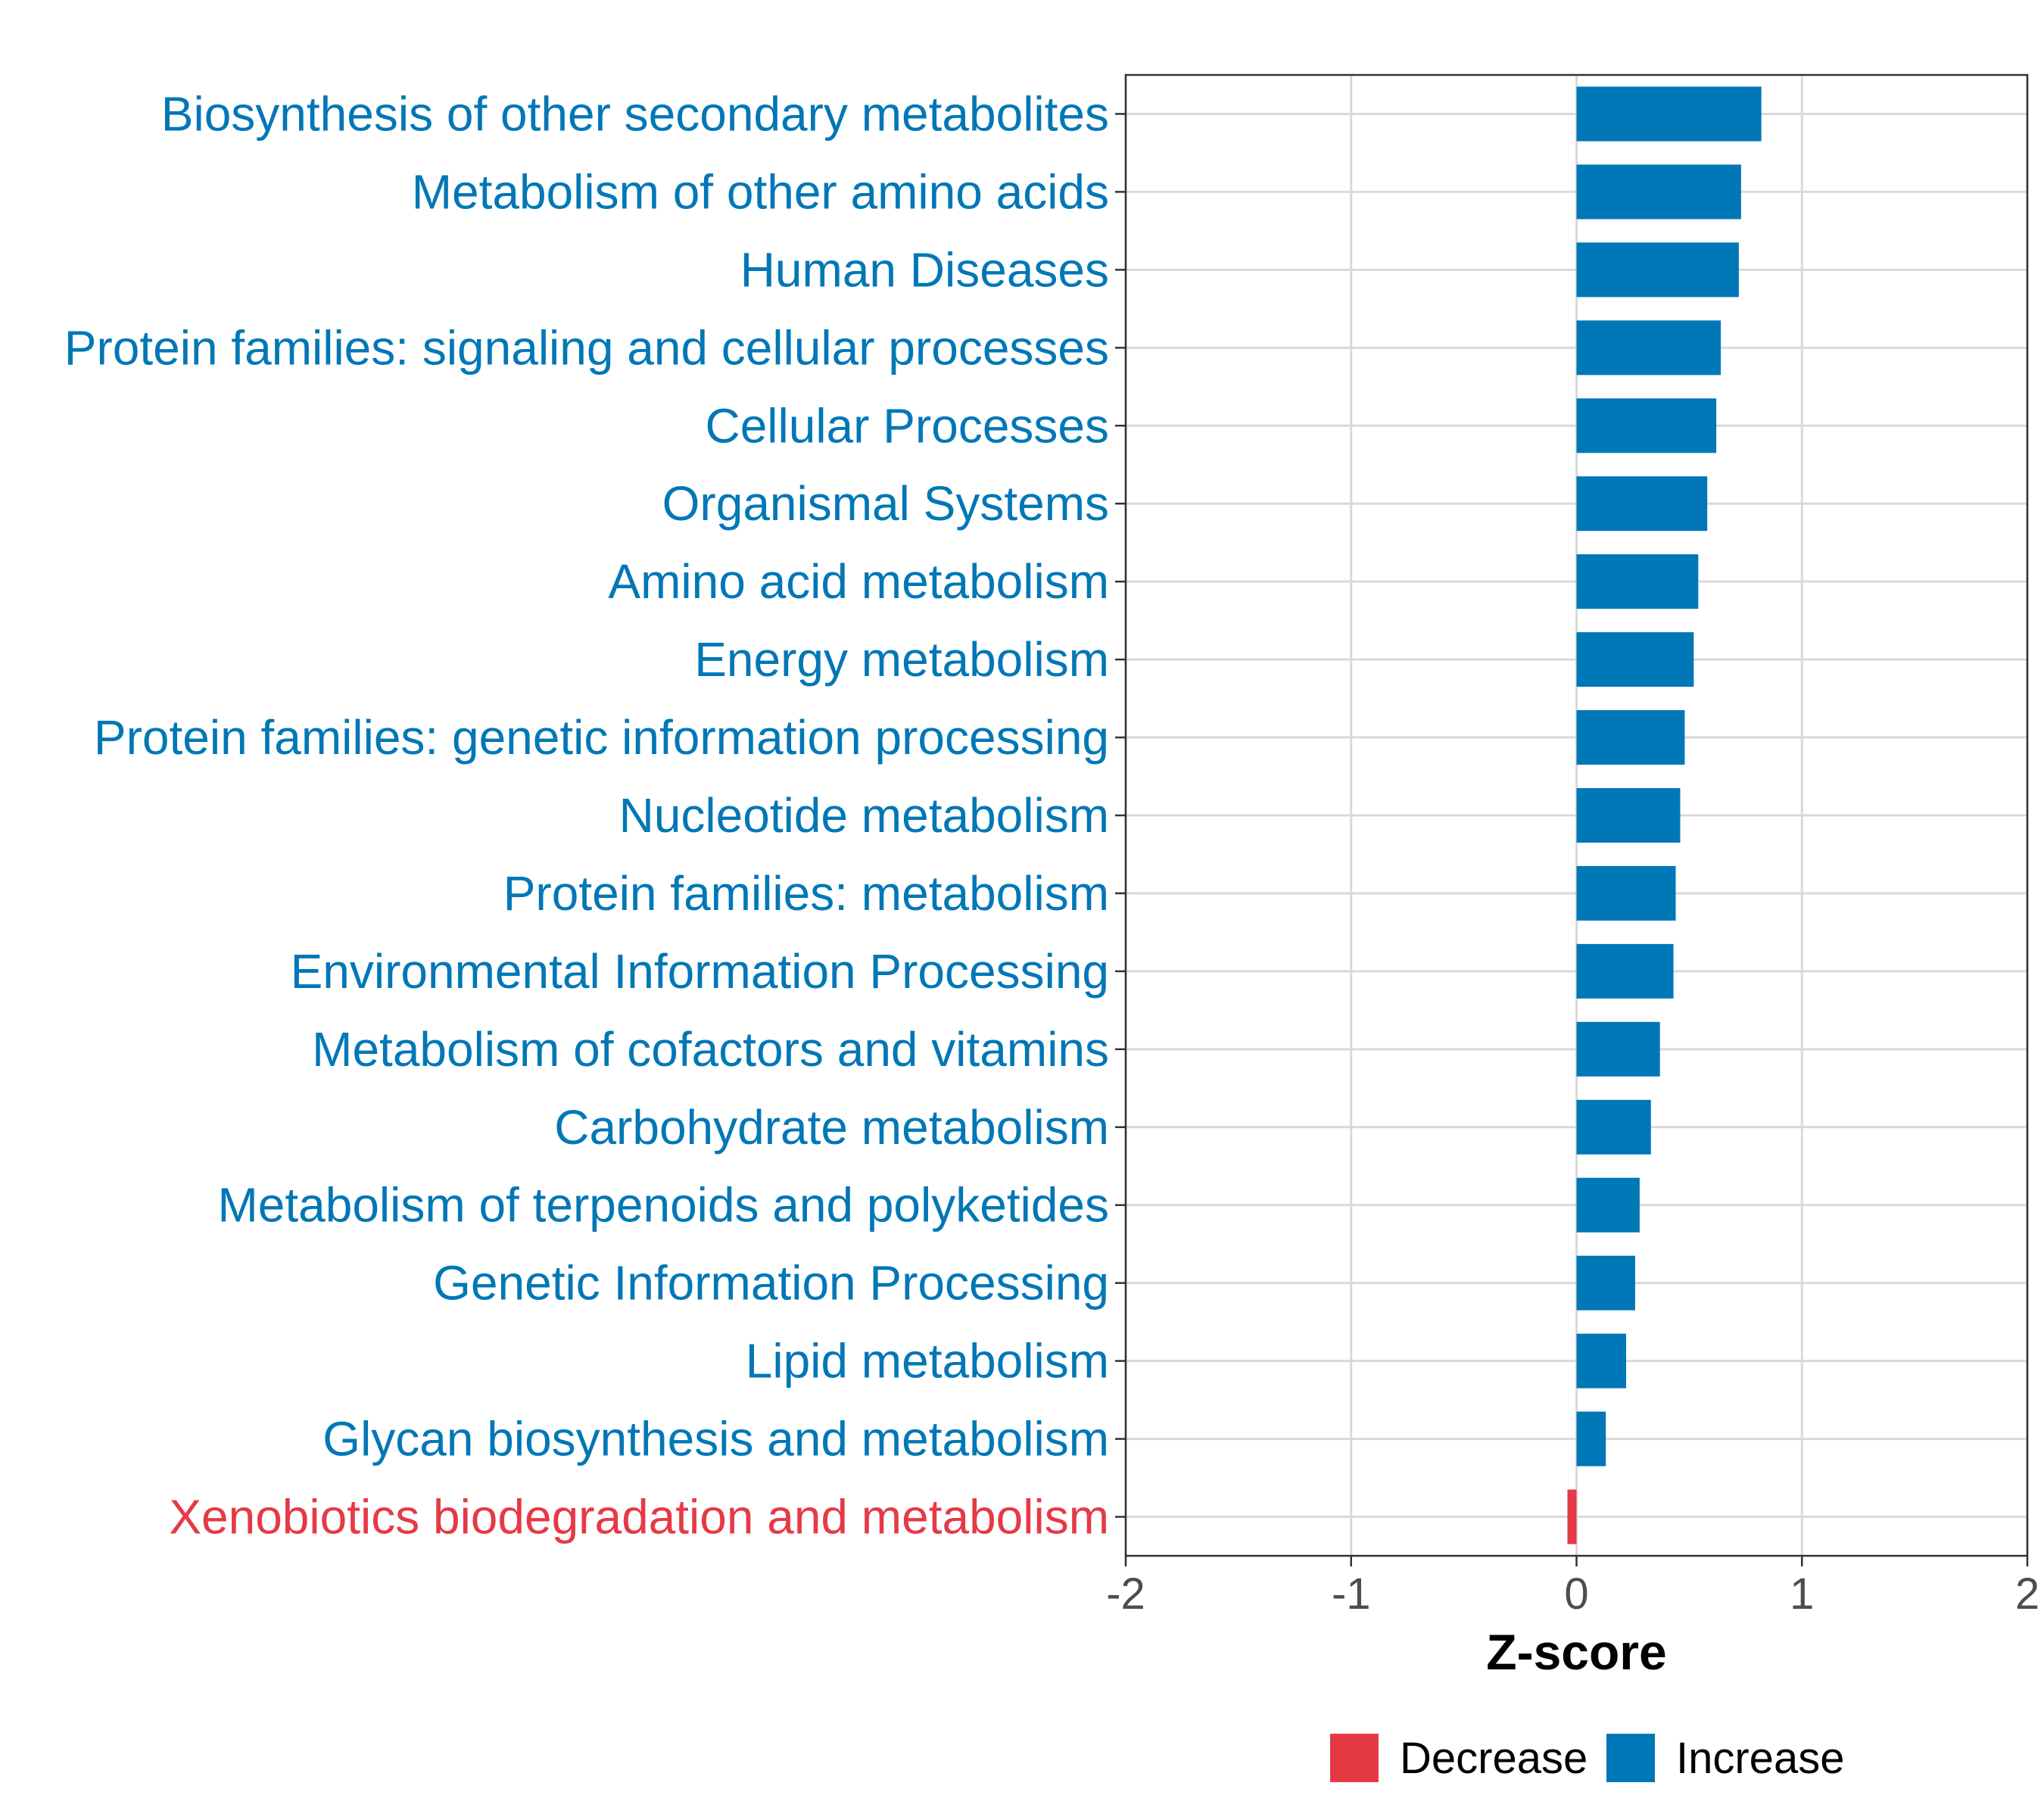 This screenshot has width=2044, height=1817. What do you see at coordinates (760, 191) in the screenshot?
I see `category-label: Metabolism of other amino acids` at bounding box center [760, 191].